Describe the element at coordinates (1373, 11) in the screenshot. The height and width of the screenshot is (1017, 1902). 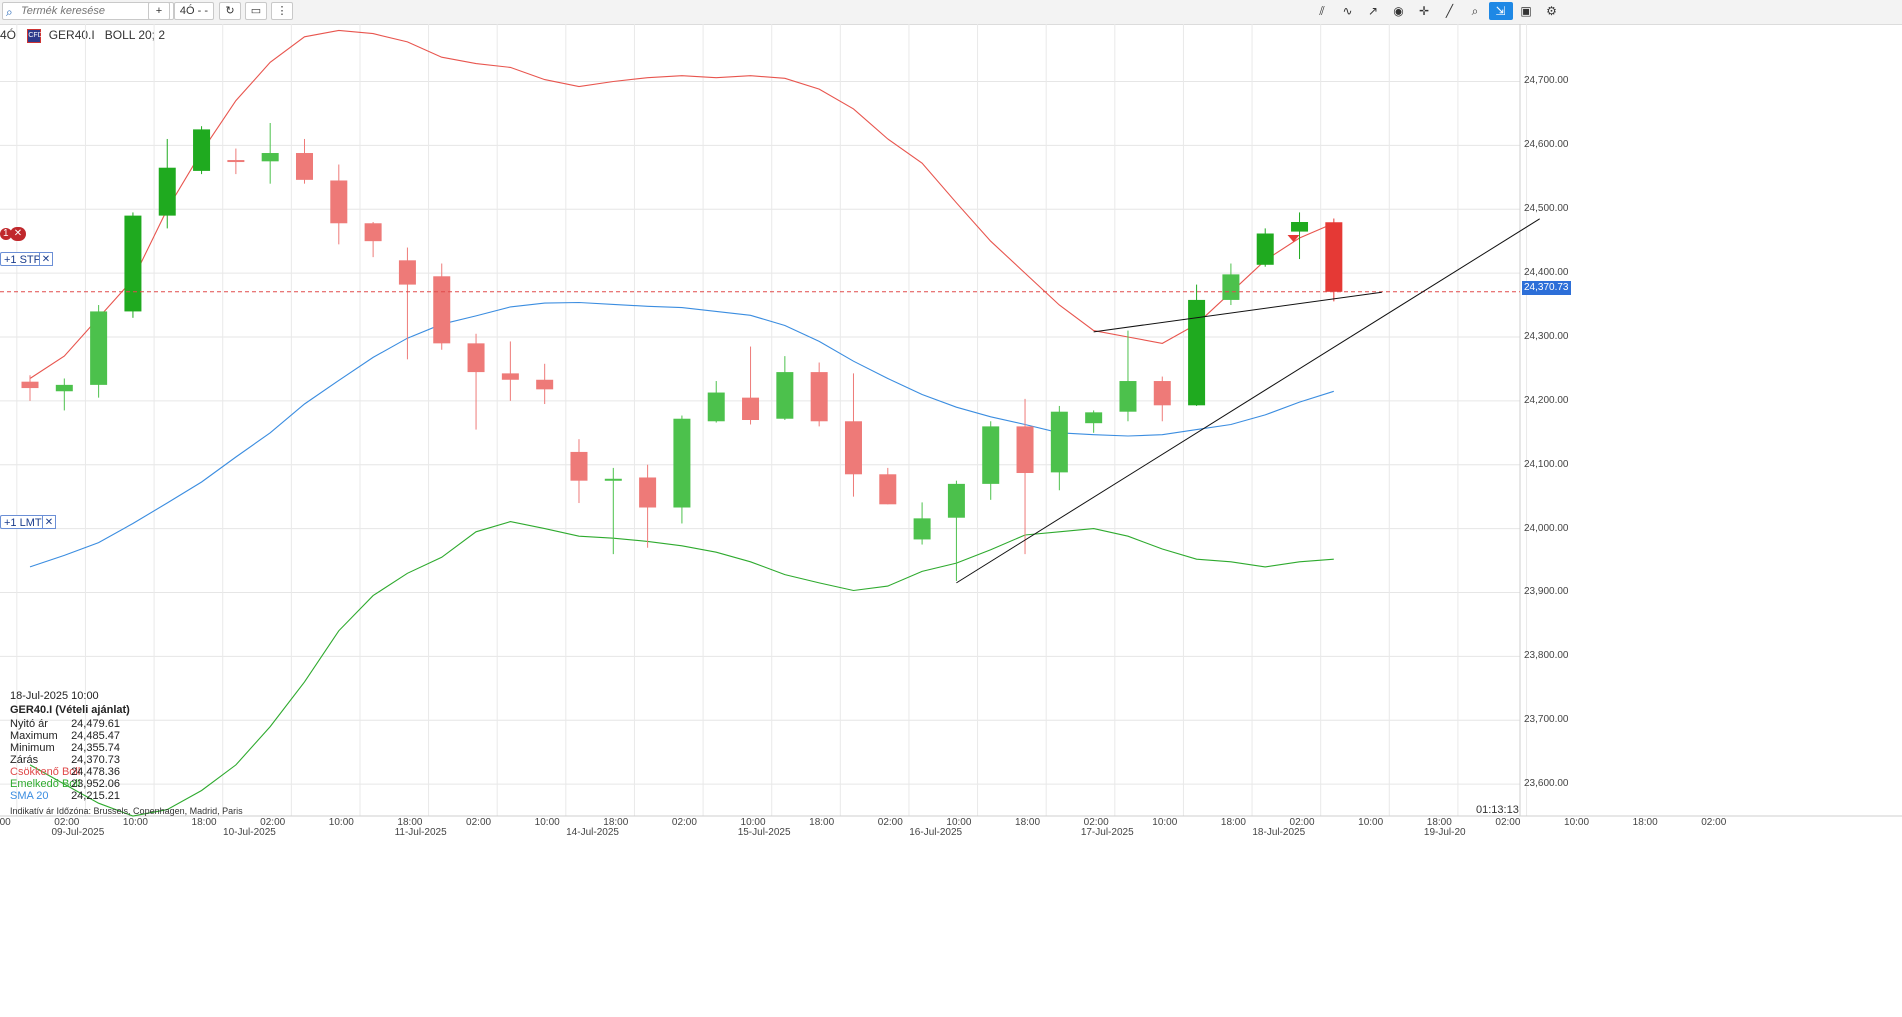
I see `draw-line-icon: ↗` at that location.